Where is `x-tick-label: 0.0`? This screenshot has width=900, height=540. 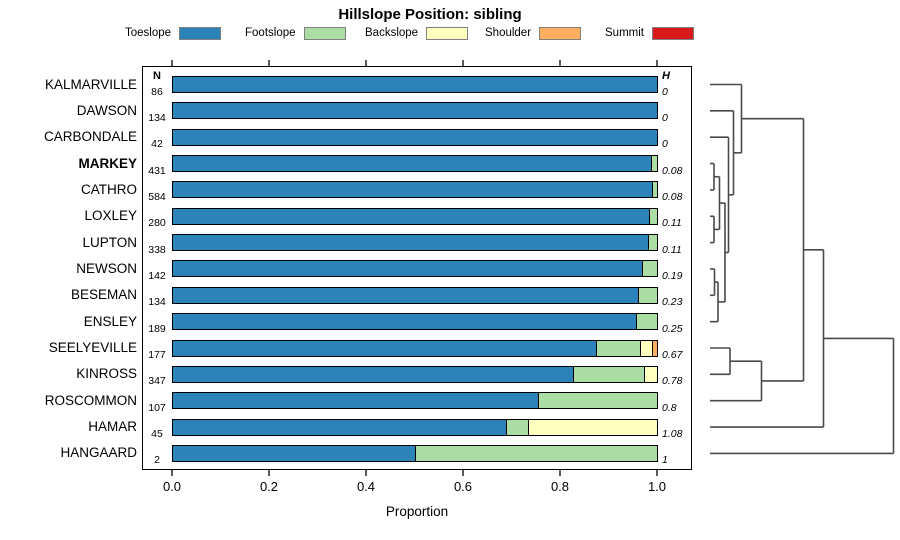 x-tick-label: 0.0 is located at coordinates (172, 486).